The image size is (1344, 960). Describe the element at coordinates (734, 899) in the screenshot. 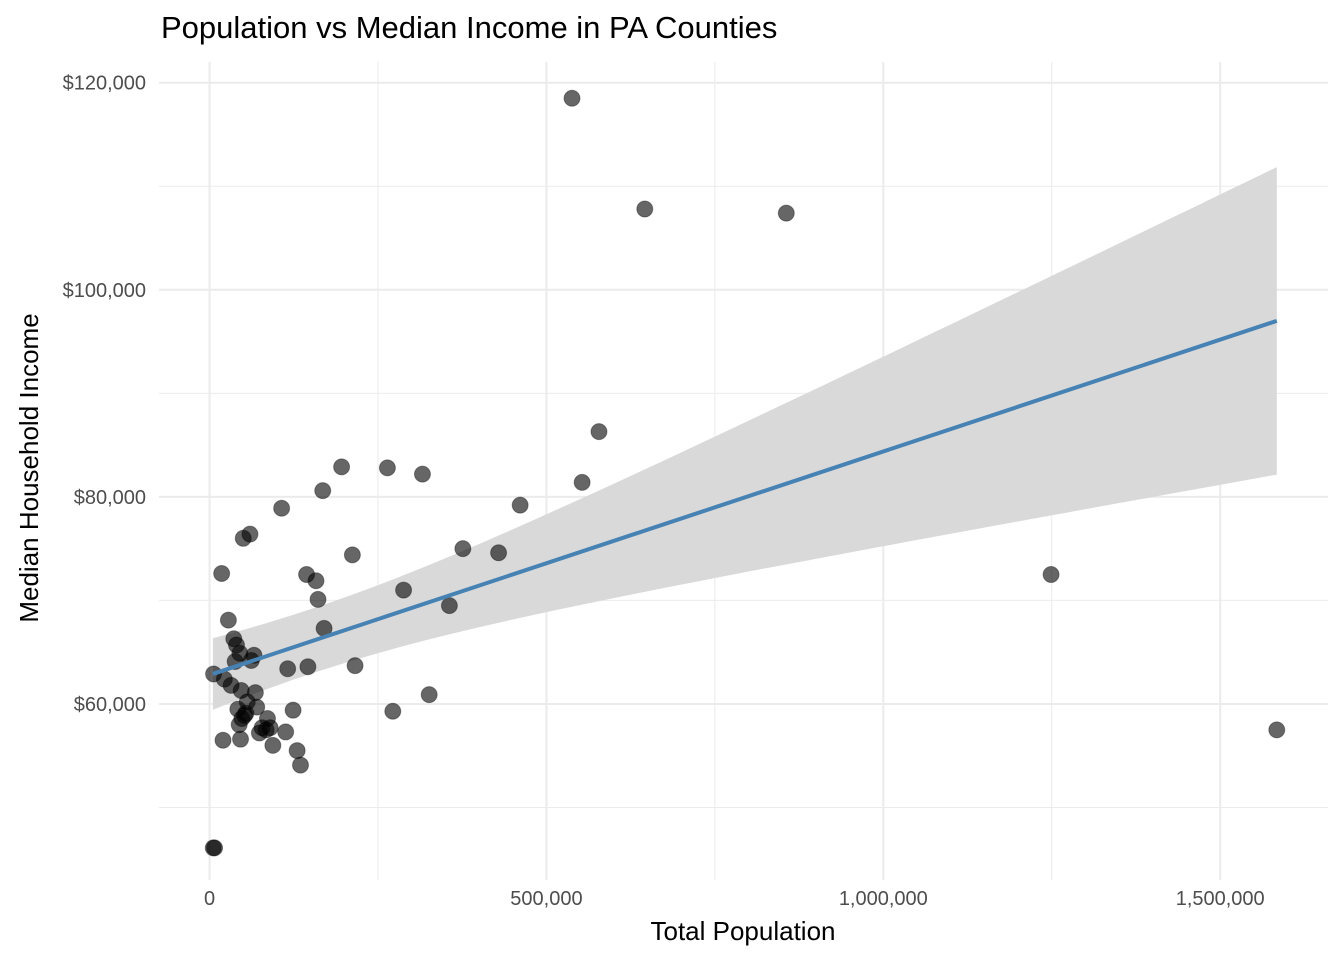

I see `x-axis-tick-labels: 0 500,000 1,000,000 1,500,000` at that location.